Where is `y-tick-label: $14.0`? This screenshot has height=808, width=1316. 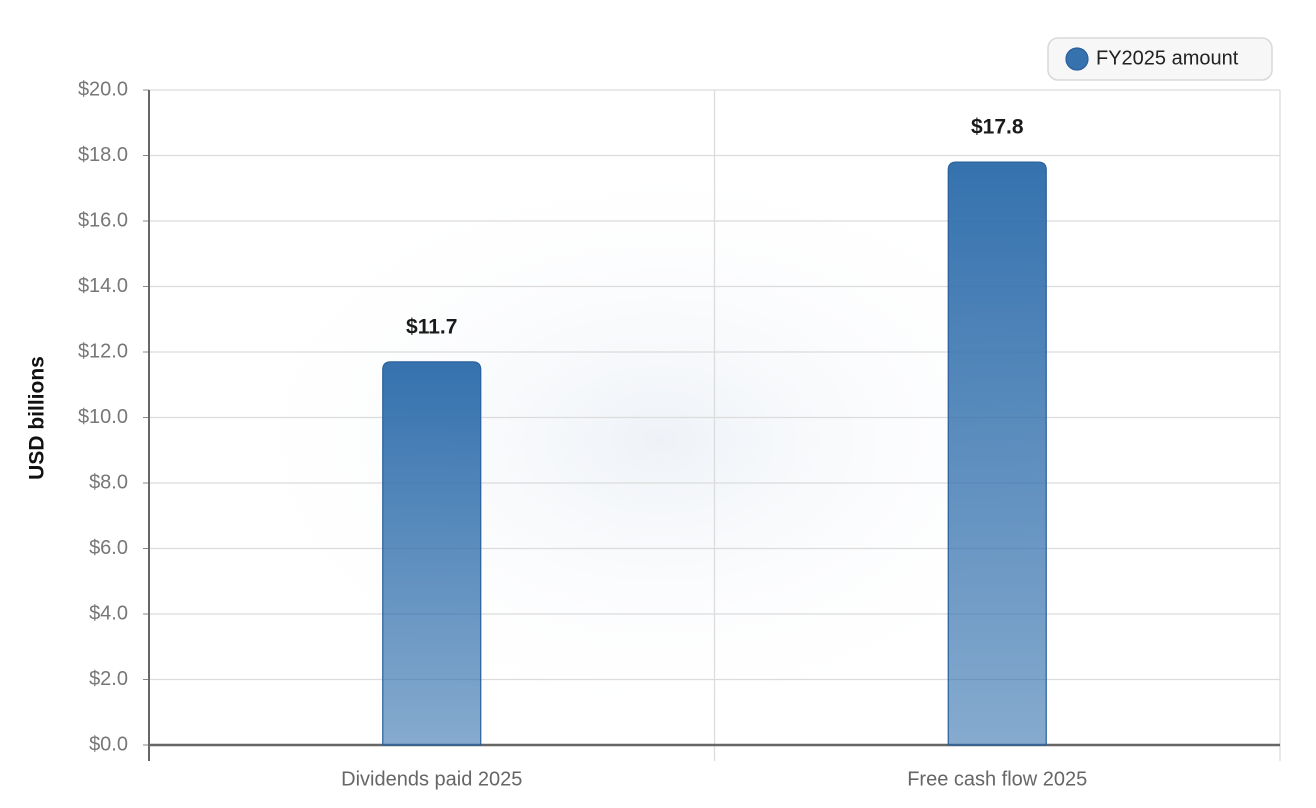 y-tick-label: $14.0 is located at coordinates (103, 286).